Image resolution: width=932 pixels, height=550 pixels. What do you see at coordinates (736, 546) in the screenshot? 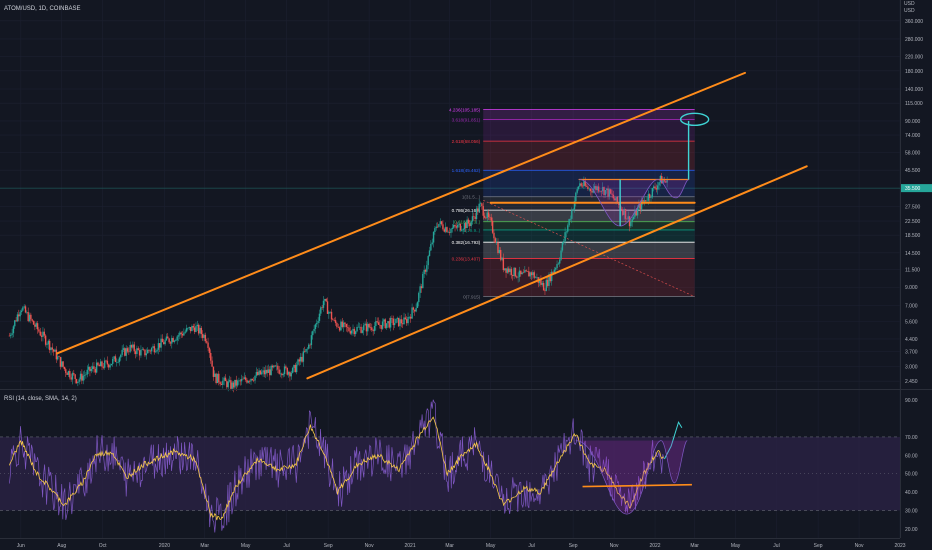
I see `time-tick-label: May` at bounding box center [736, 546].